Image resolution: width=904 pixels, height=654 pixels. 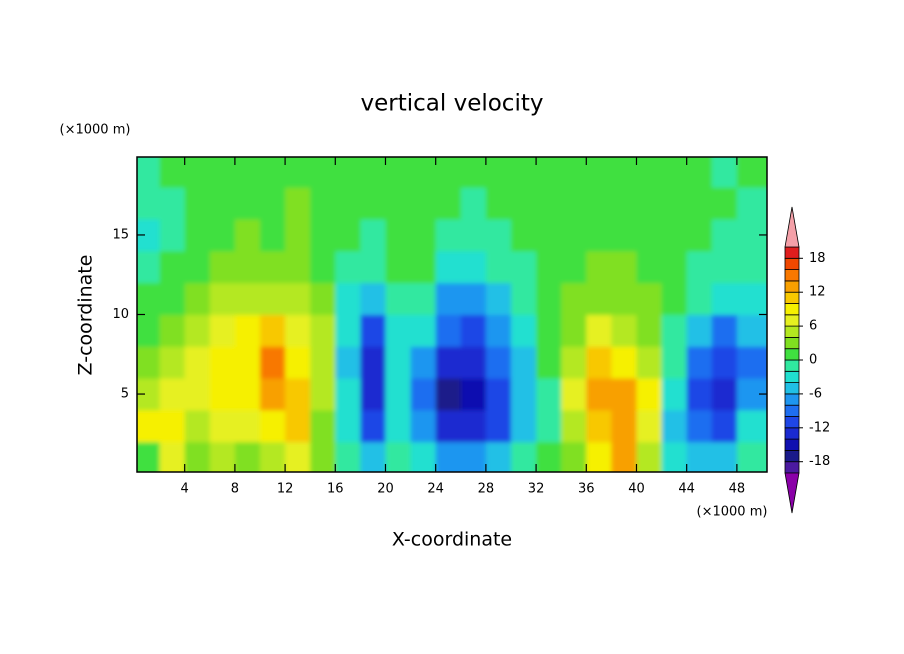 I want to click on x-tick-label: 20, so click(x=385, y=489).